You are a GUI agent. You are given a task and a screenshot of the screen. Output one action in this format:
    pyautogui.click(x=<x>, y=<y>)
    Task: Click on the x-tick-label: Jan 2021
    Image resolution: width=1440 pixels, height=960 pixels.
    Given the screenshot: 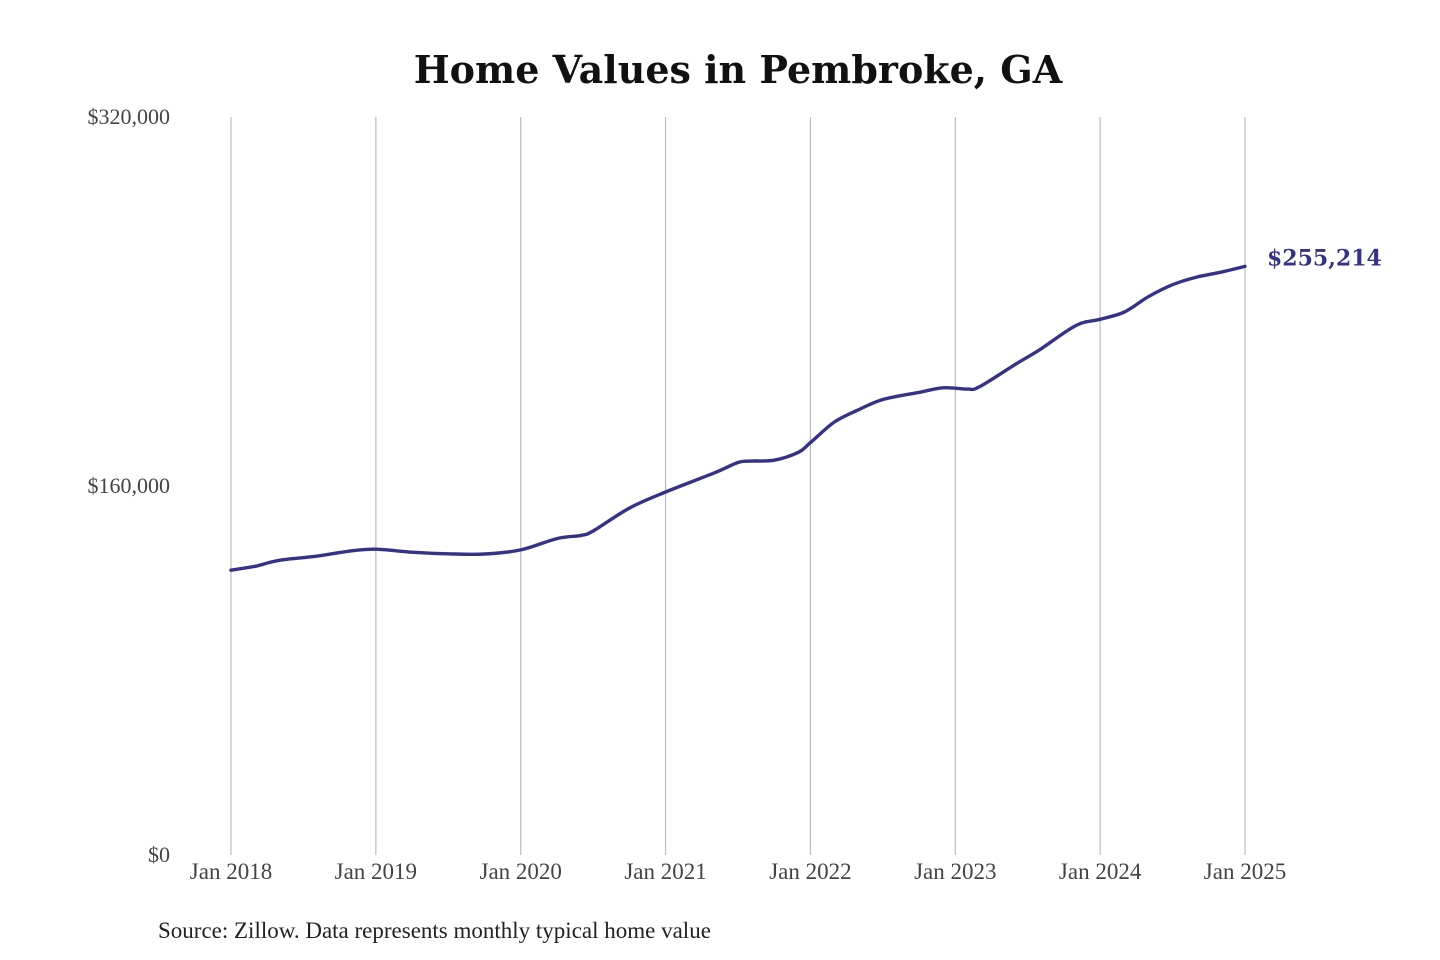 What is the action you would take?
    pyautogui.click(x=665, y=871)
    